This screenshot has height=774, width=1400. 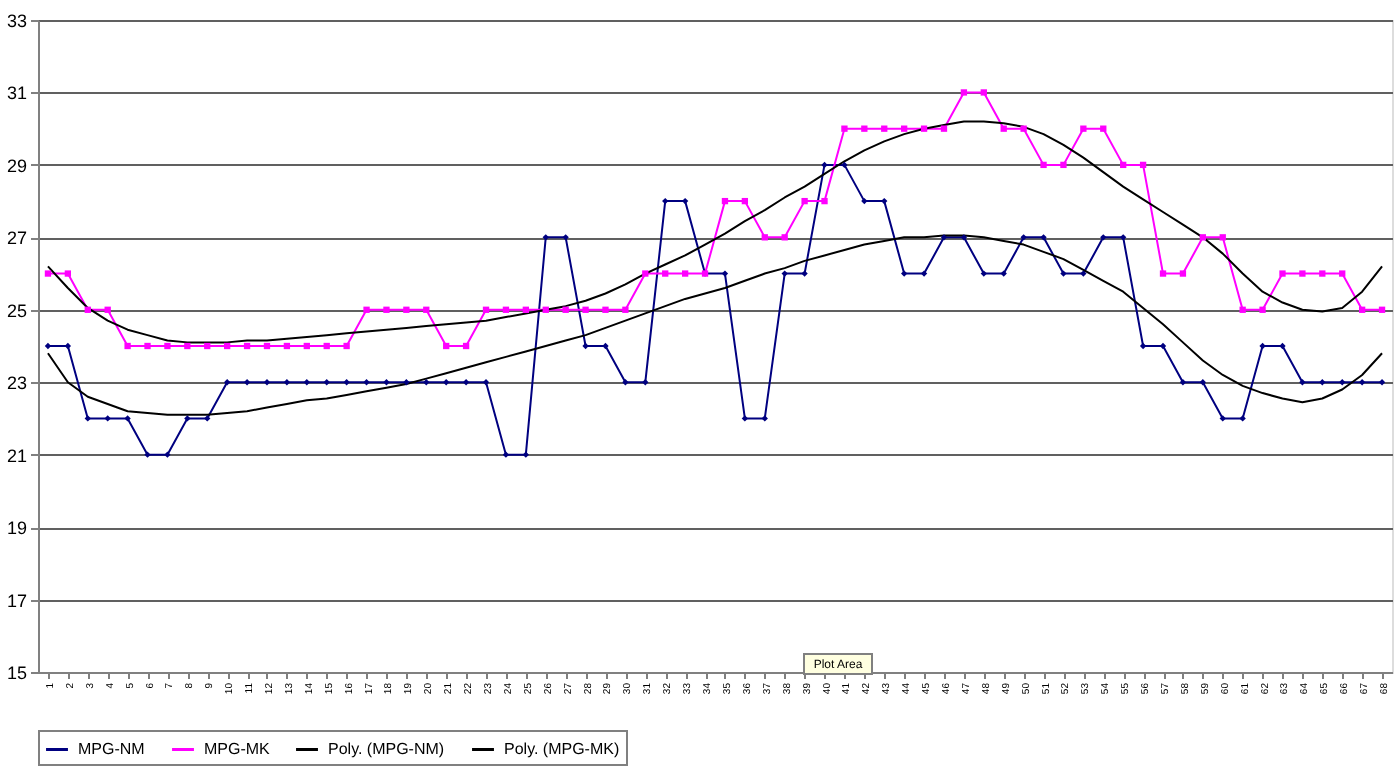 What do you see at coordinates (238, 748) in the screenshot?
I see `legend-label: MPG-MK` at bounding box center [238, 748].